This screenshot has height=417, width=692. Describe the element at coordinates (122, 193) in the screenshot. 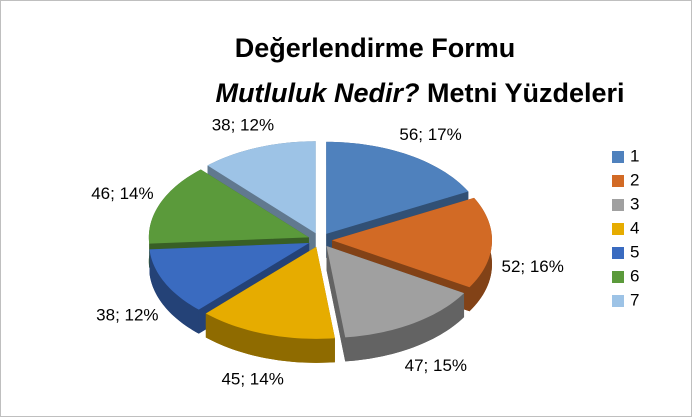

I see `data-label: 46; 14%` at that location.